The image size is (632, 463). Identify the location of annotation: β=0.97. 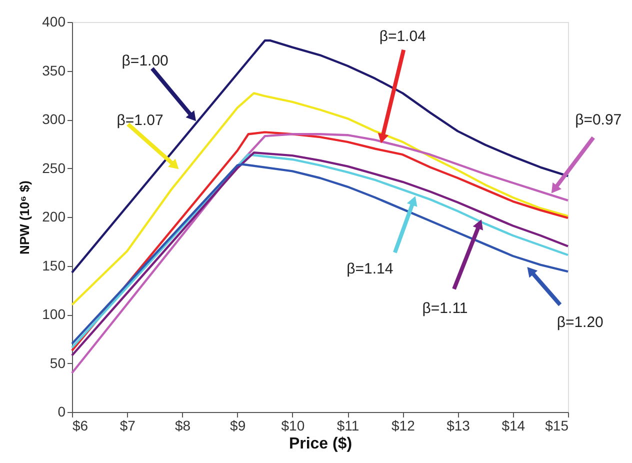
(598, 120).